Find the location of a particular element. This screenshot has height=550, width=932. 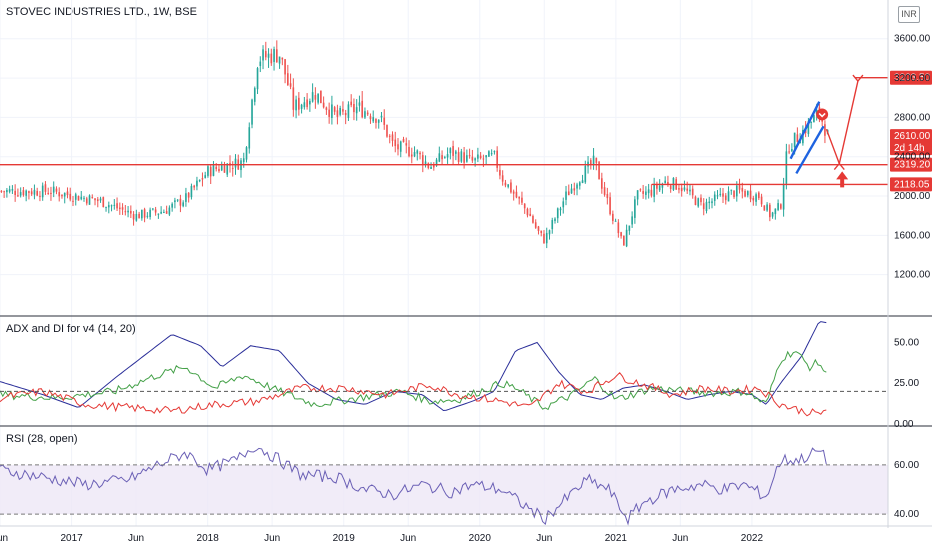

price-tag-sublabel: 2d 14h is located at coordinates (909, 148).